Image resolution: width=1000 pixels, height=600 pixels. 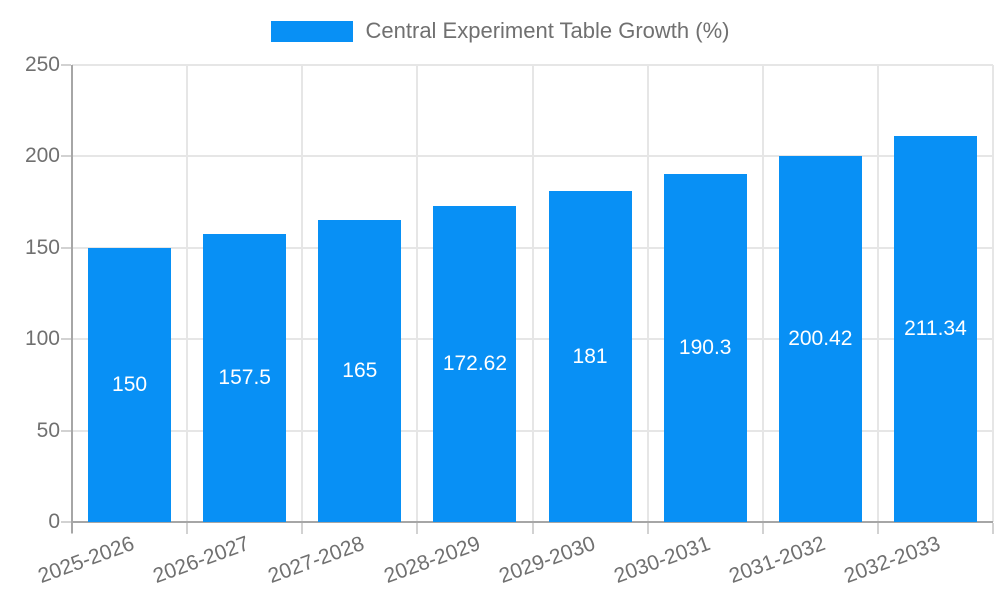 What do you see at coordinates (662, 560) in the screenshot?
I see `x-axis-tick-label: 2030-2031` at bounding box center [662, 560].